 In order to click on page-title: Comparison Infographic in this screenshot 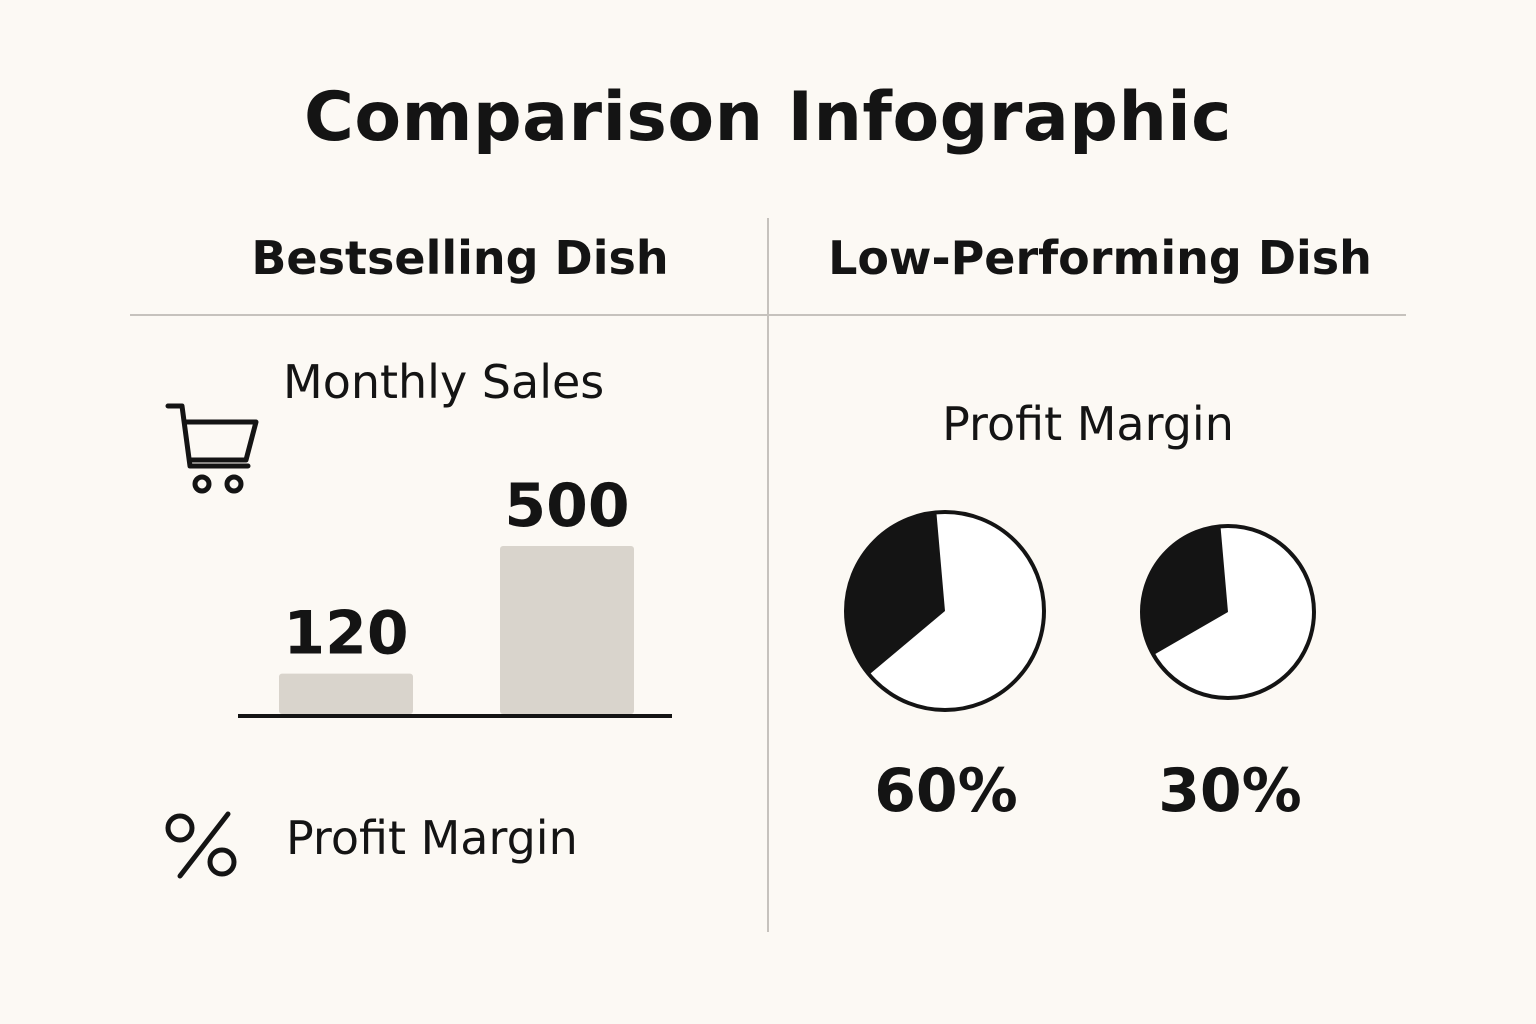, I will do `click(768, 117)`.